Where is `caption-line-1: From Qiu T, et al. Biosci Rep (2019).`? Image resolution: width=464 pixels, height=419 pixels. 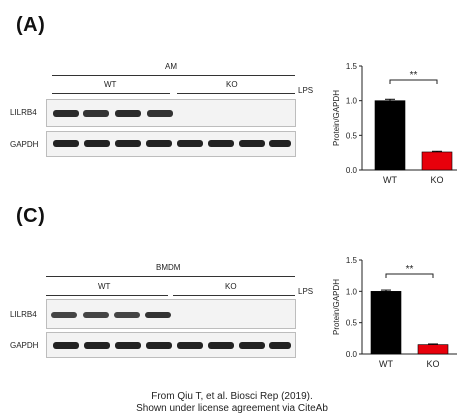 caption-line-1: From Qiu T, et al. Biosci Rep (2019). is located at coordinates (232, 396).